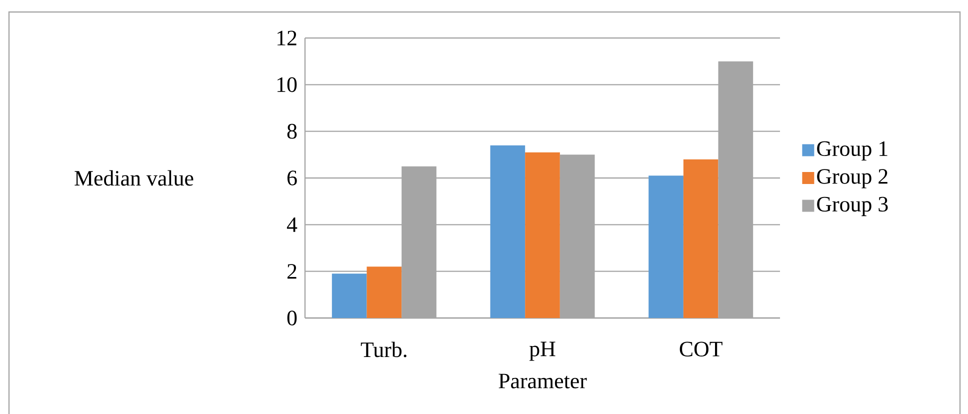 The height and width of the screenshot is (414, 968). I want to click on y-tick-label: 4, so click(292, 224).